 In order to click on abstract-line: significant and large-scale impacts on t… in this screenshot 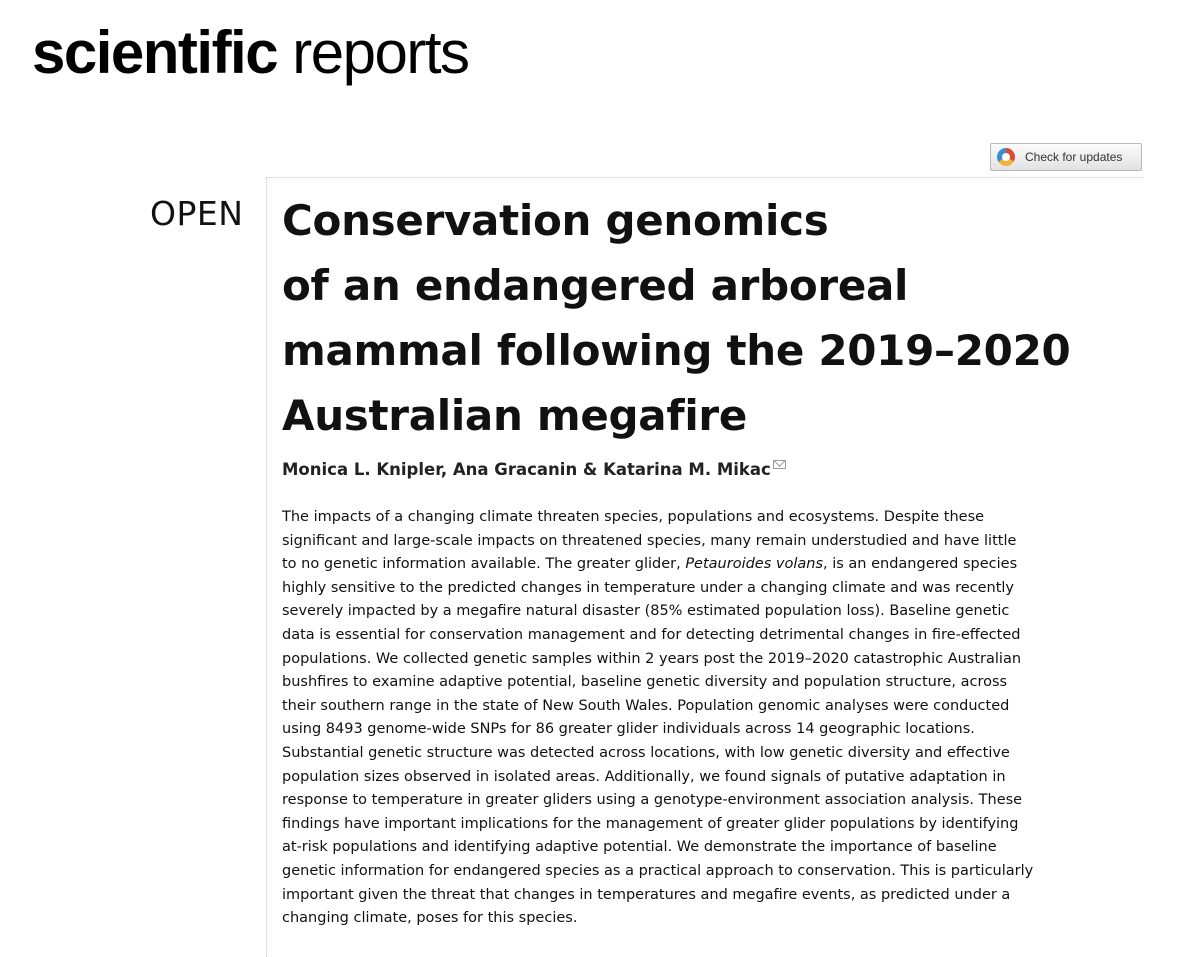, I will do `click(649, 540)`.